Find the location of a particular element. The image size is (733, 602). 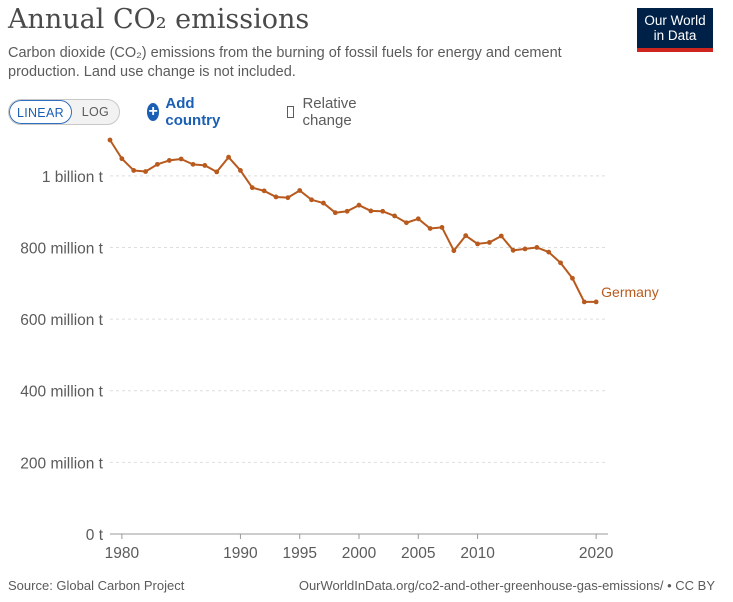

scale-toggle: LINEAR LOG is located at coordinates (64, 112).